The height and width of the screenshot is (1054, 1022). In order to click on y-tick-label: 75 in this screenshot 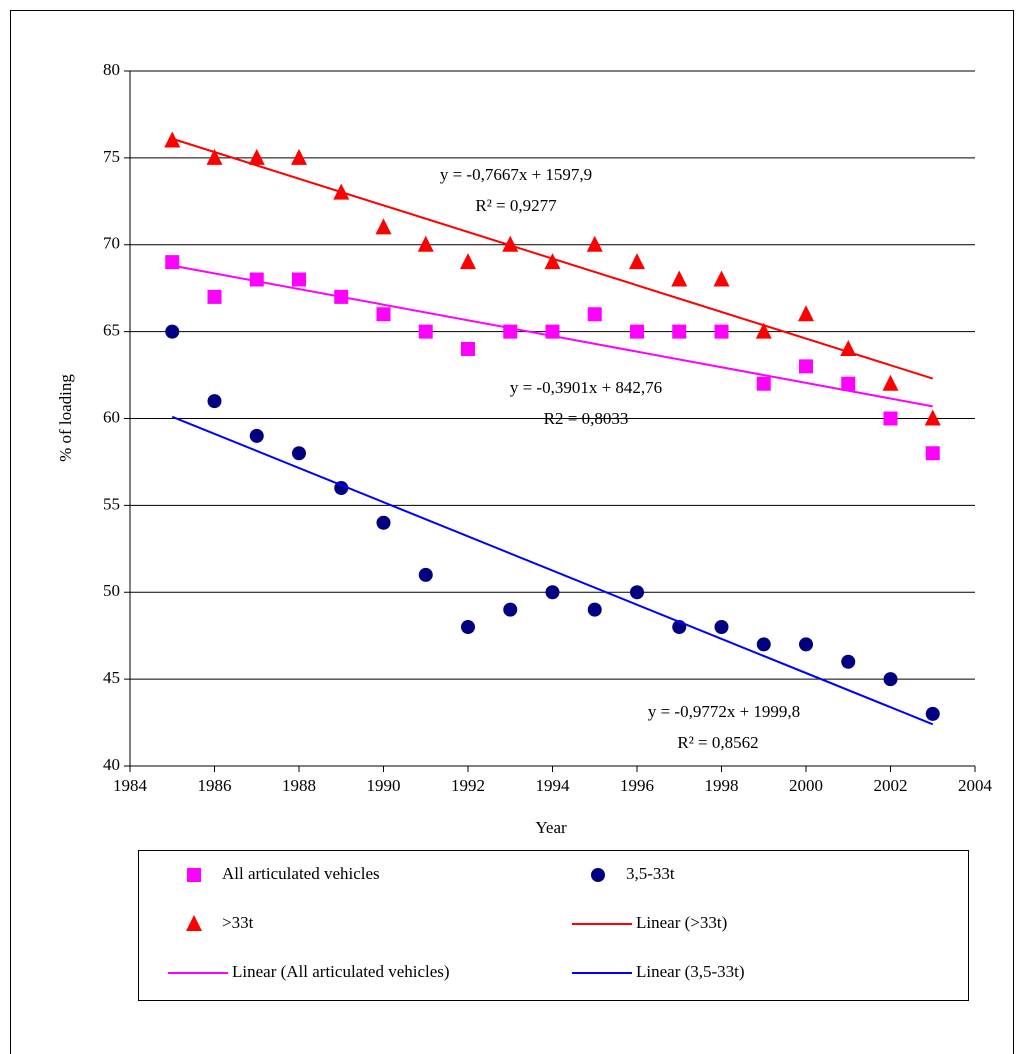, I will do `click(111, 156)`.